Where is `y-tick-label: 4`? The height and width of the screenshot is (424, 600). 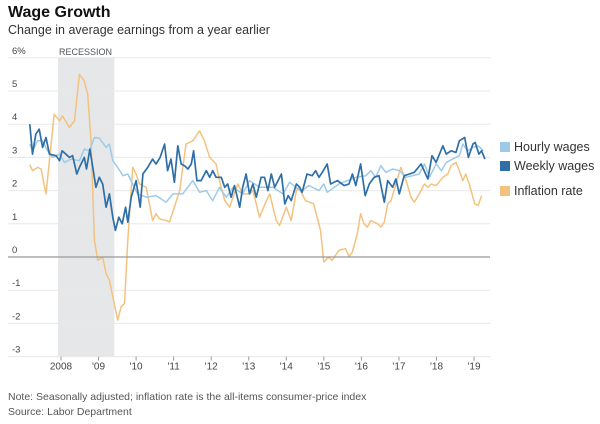 y-tick-label: 4 is located at coordinates (14, 117).